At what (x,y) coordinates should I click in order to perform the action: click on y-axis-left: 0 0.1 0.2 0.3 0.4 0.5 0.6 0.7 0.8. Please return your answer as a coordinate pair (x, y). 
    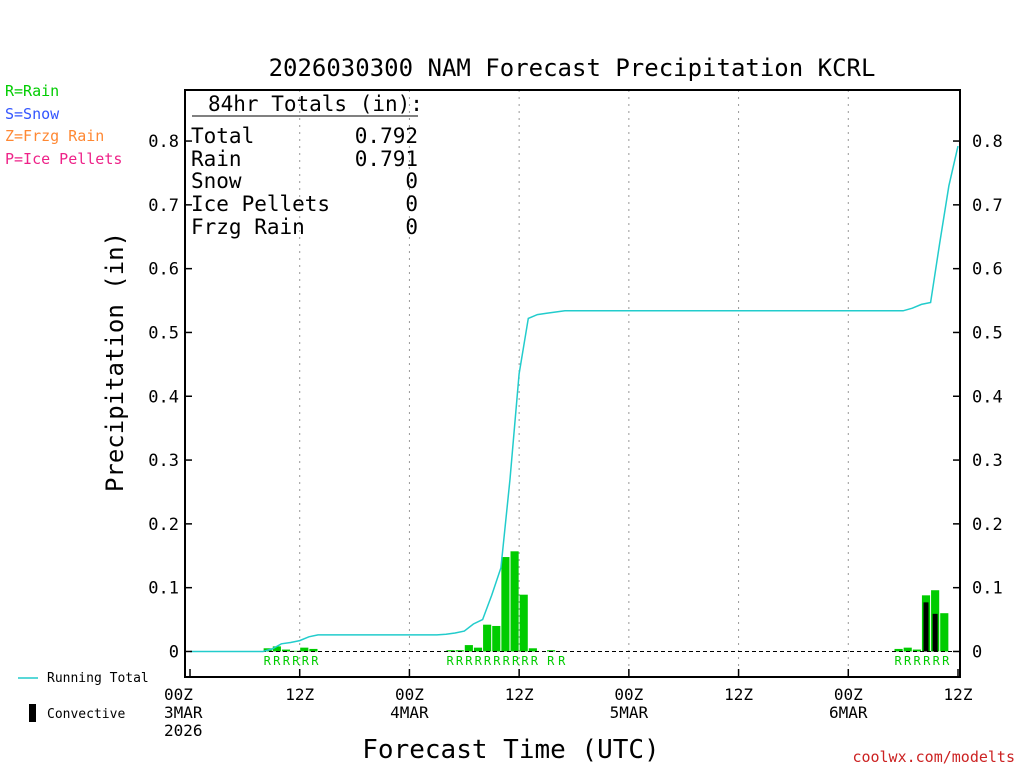
    Looking at the image, I should click on (170, 397).